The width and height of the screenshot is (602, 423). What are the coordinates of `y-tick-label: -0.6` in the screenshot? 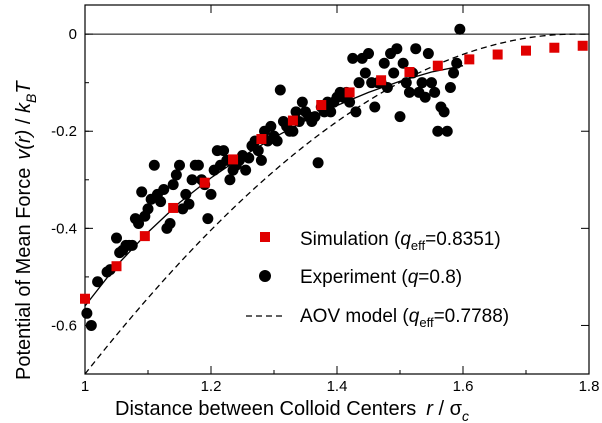 It's located at (64, 325).